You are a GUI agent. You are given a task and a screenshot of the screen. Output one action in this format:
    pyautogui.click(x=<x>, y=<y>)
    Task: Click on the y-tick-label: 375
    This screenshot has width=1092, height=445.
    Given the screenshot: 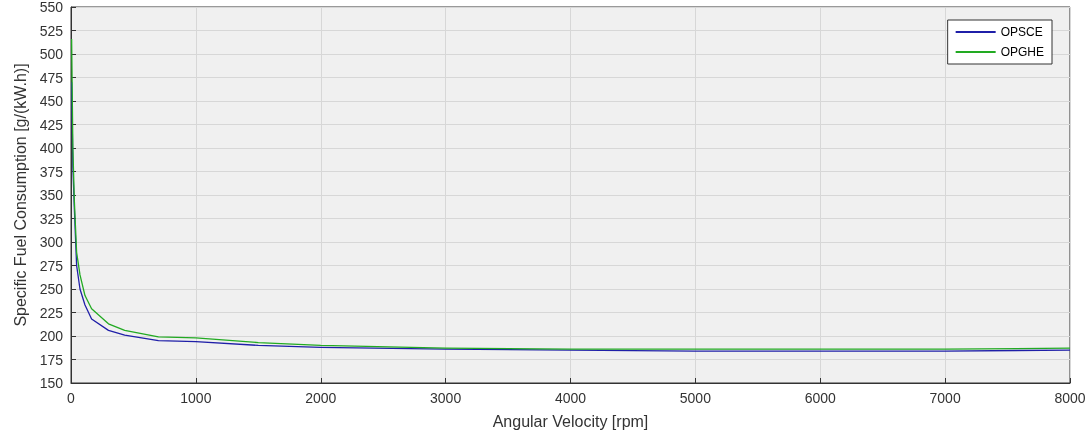 What is the action you would take?
    pyautogui.click(x=51, y=171)
    